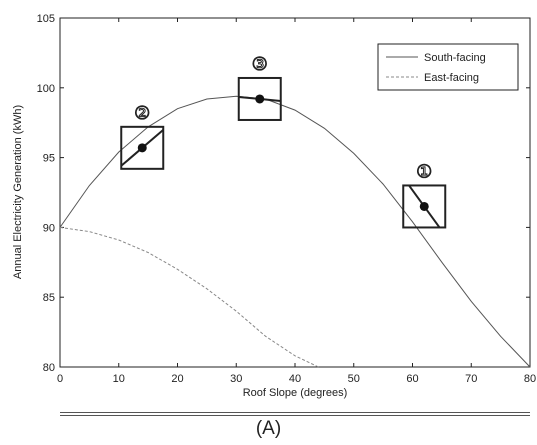 The height and width of the screenshot is (445, 537). I want to click on y-tick-label: 105, so click(46, 19).